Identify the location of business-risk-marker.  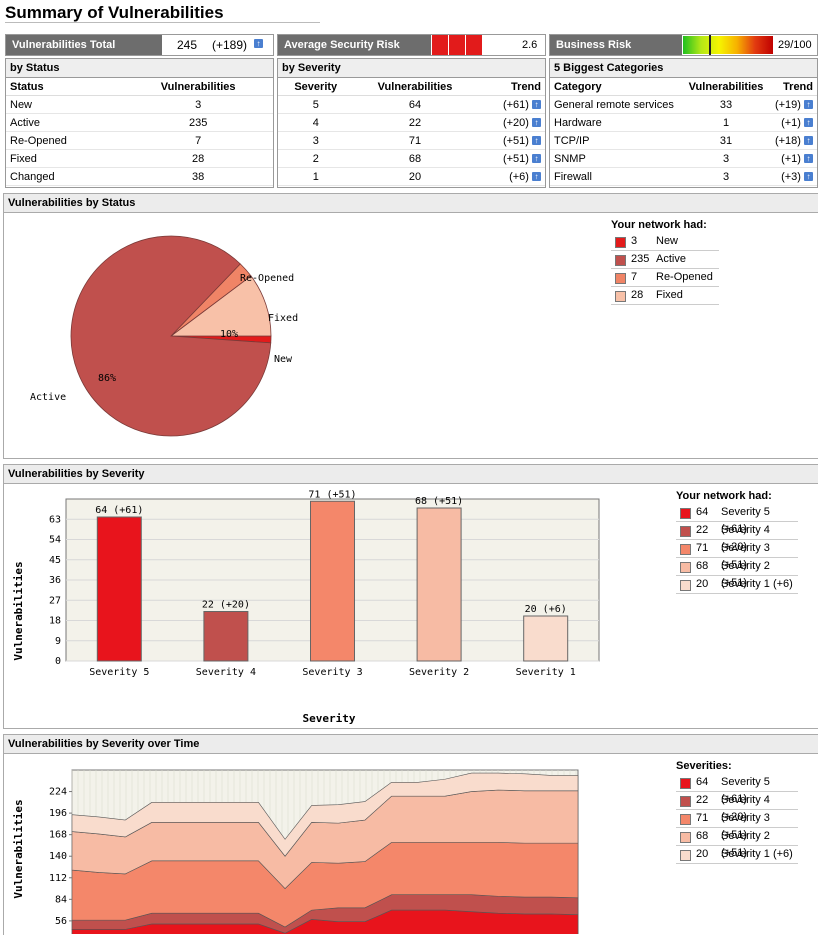
(710, 45).